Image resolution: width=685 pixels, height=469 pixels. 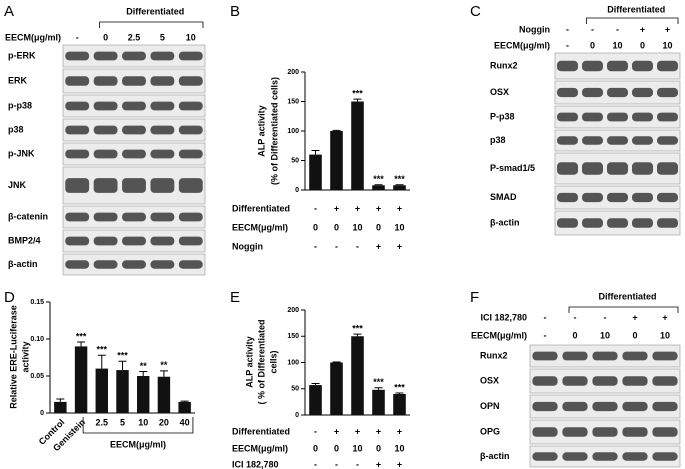 What do you see at coordinates (37, 339) in the screenshot?
I see `y-tick-label: 0.10` at bounding box center [37, 339].